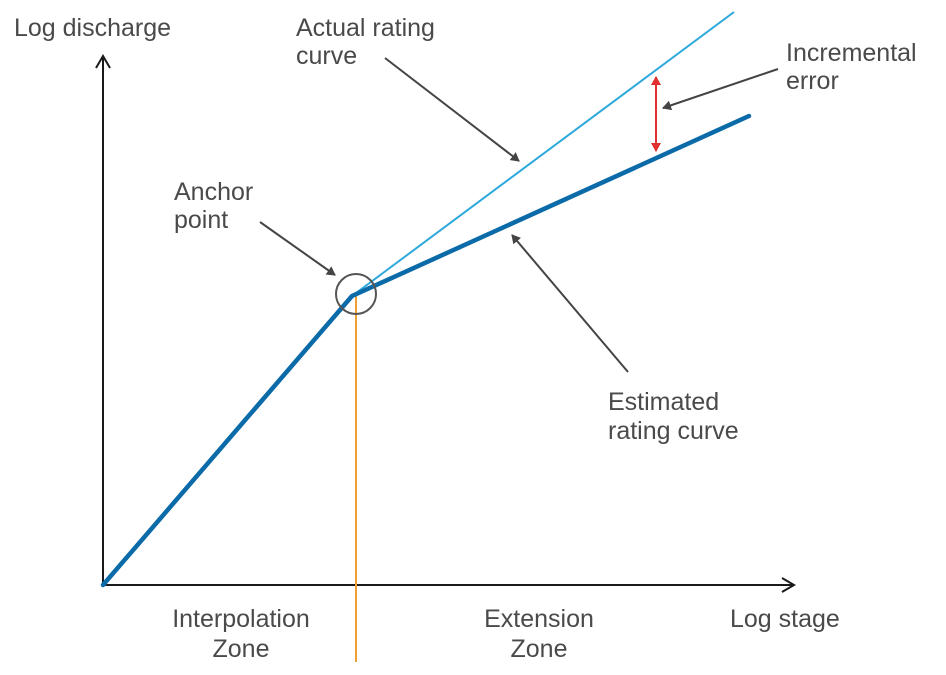 This screenshot has width=946, height=675. I want to click on incremental-error-label-line-1: Incremental, so click(851, 53).